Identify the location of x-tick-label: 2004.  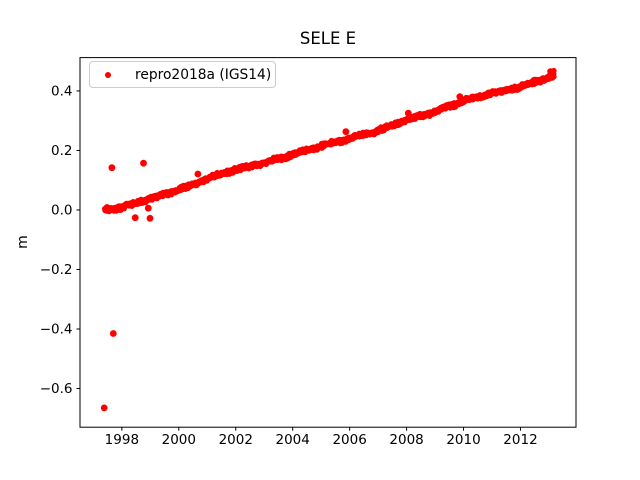
(293, 440).